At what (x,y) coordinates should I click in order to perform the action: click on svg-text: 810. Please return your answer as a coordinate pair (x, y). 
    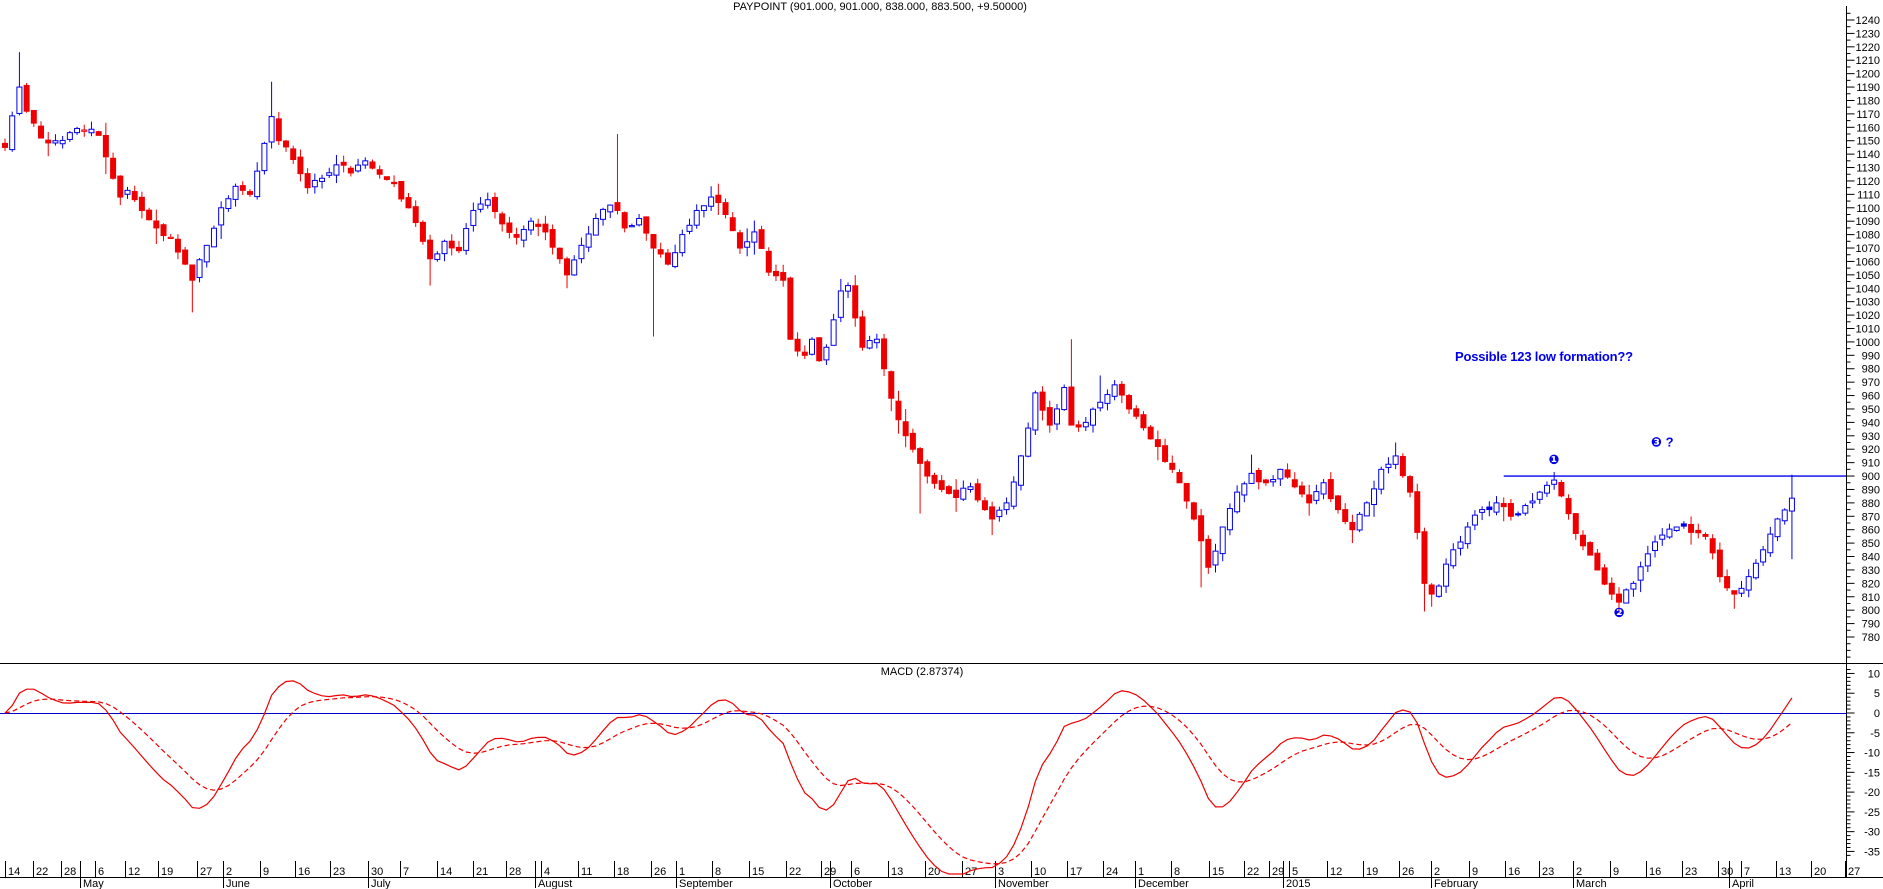
    Looking at the image, I should click on (1871, 598).